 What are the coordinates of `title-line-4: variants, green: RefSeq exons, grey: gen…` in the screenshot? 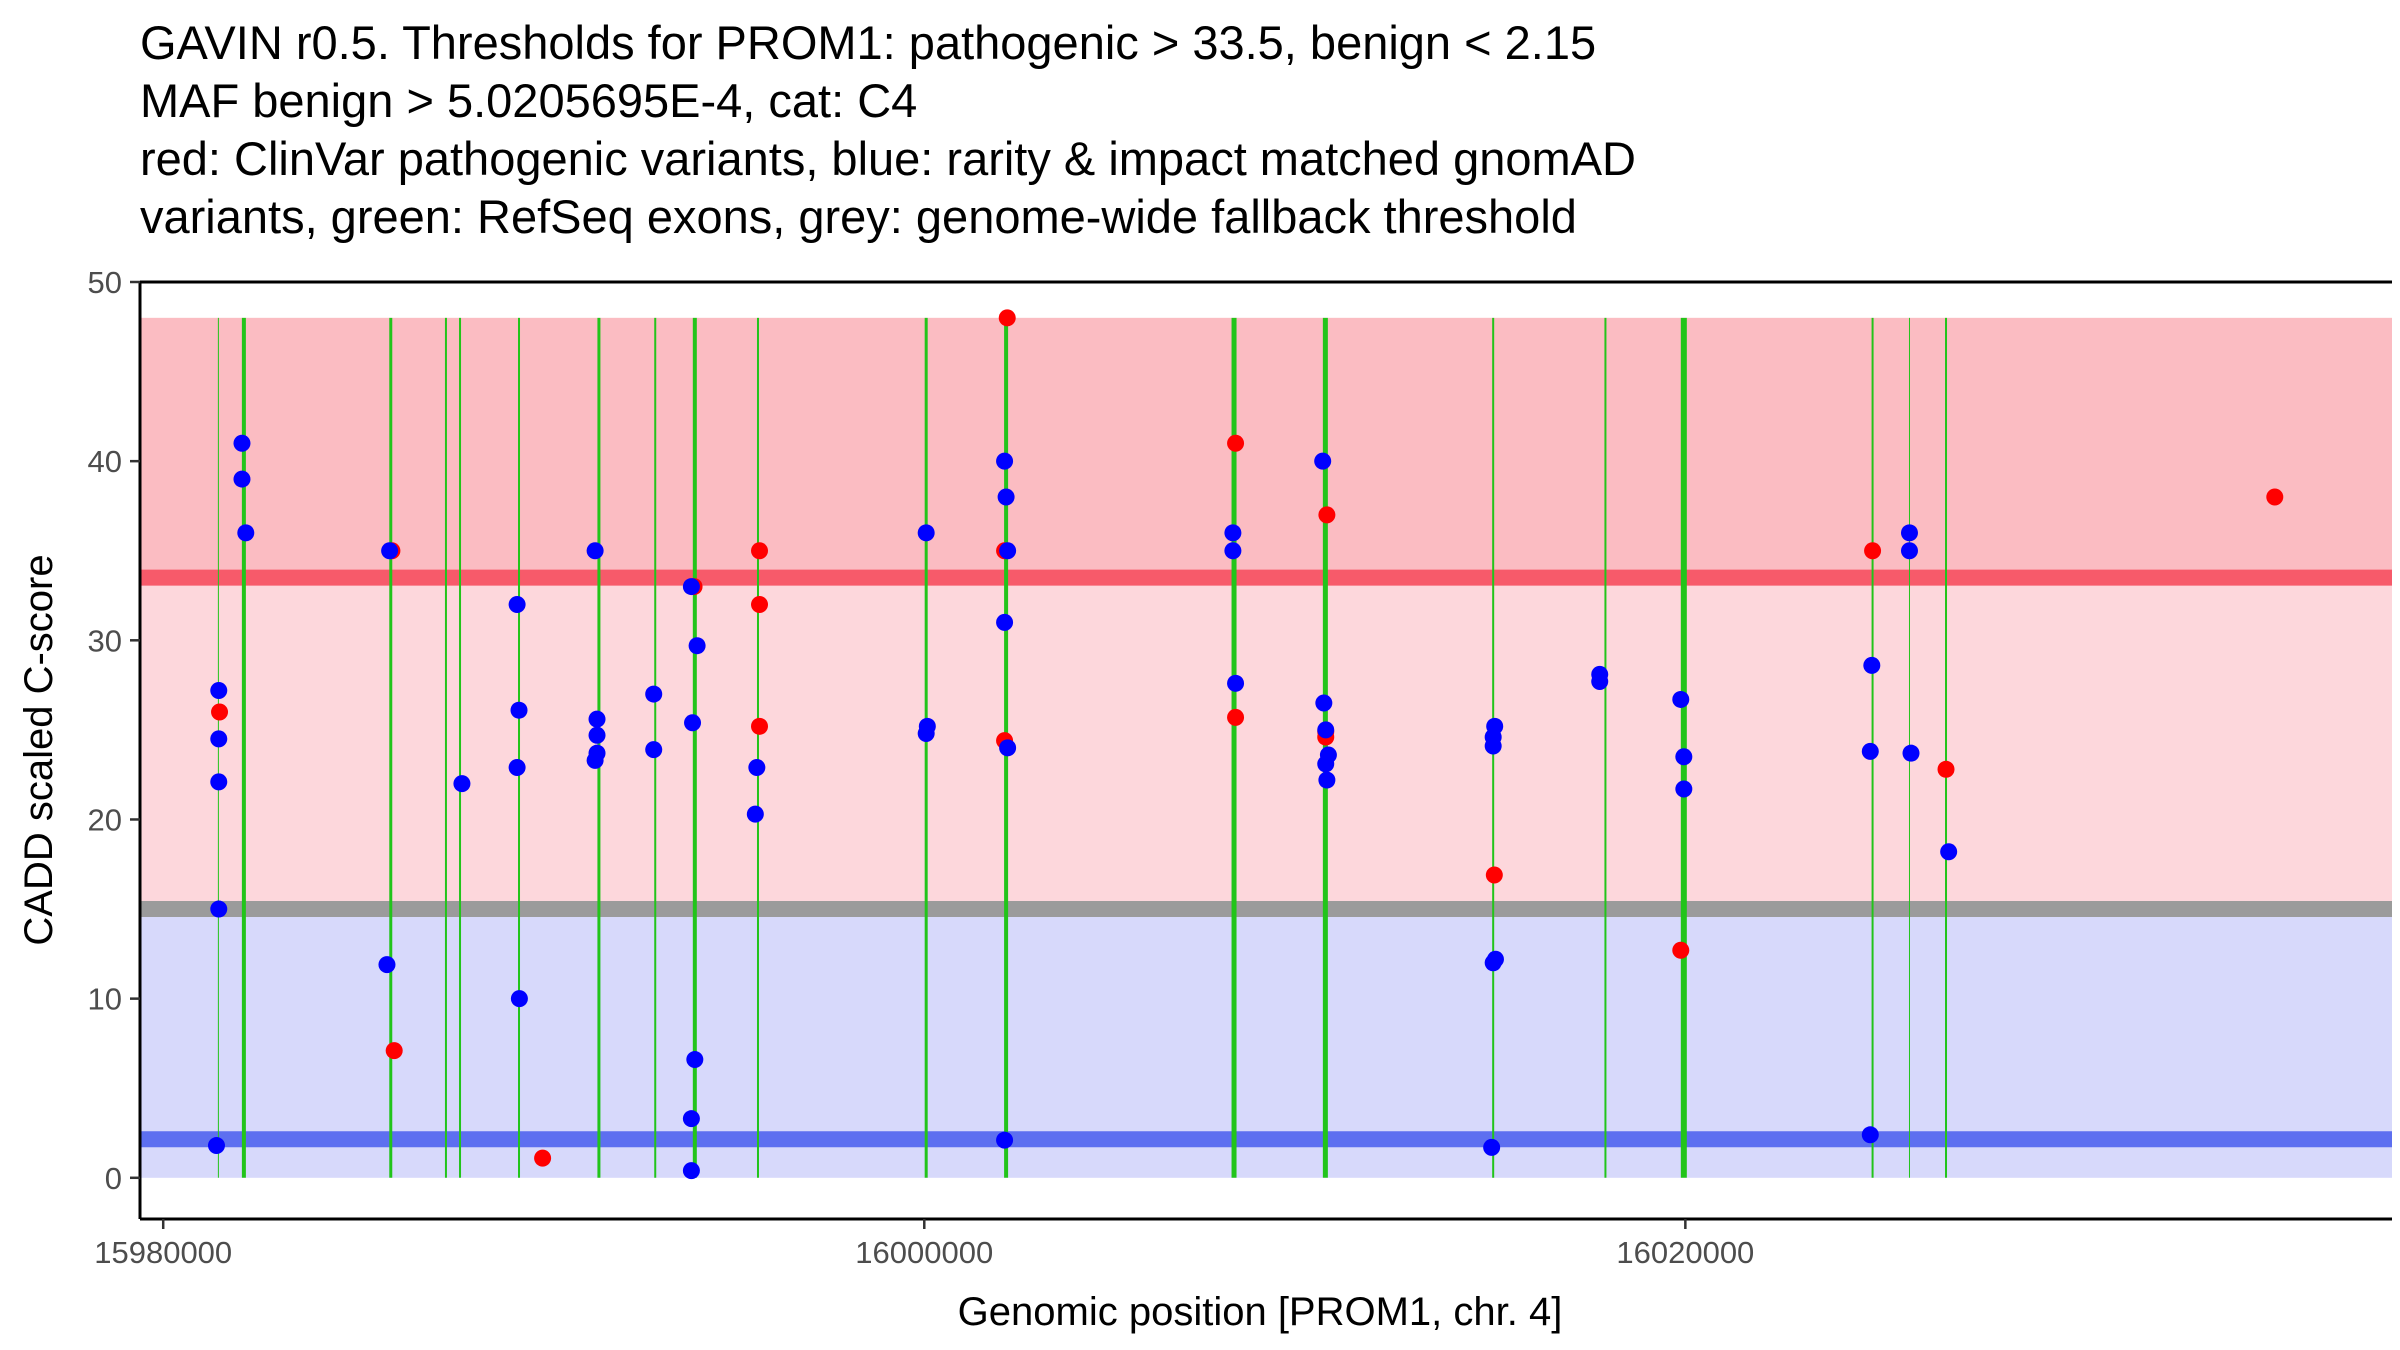 It's located at (858, 216).